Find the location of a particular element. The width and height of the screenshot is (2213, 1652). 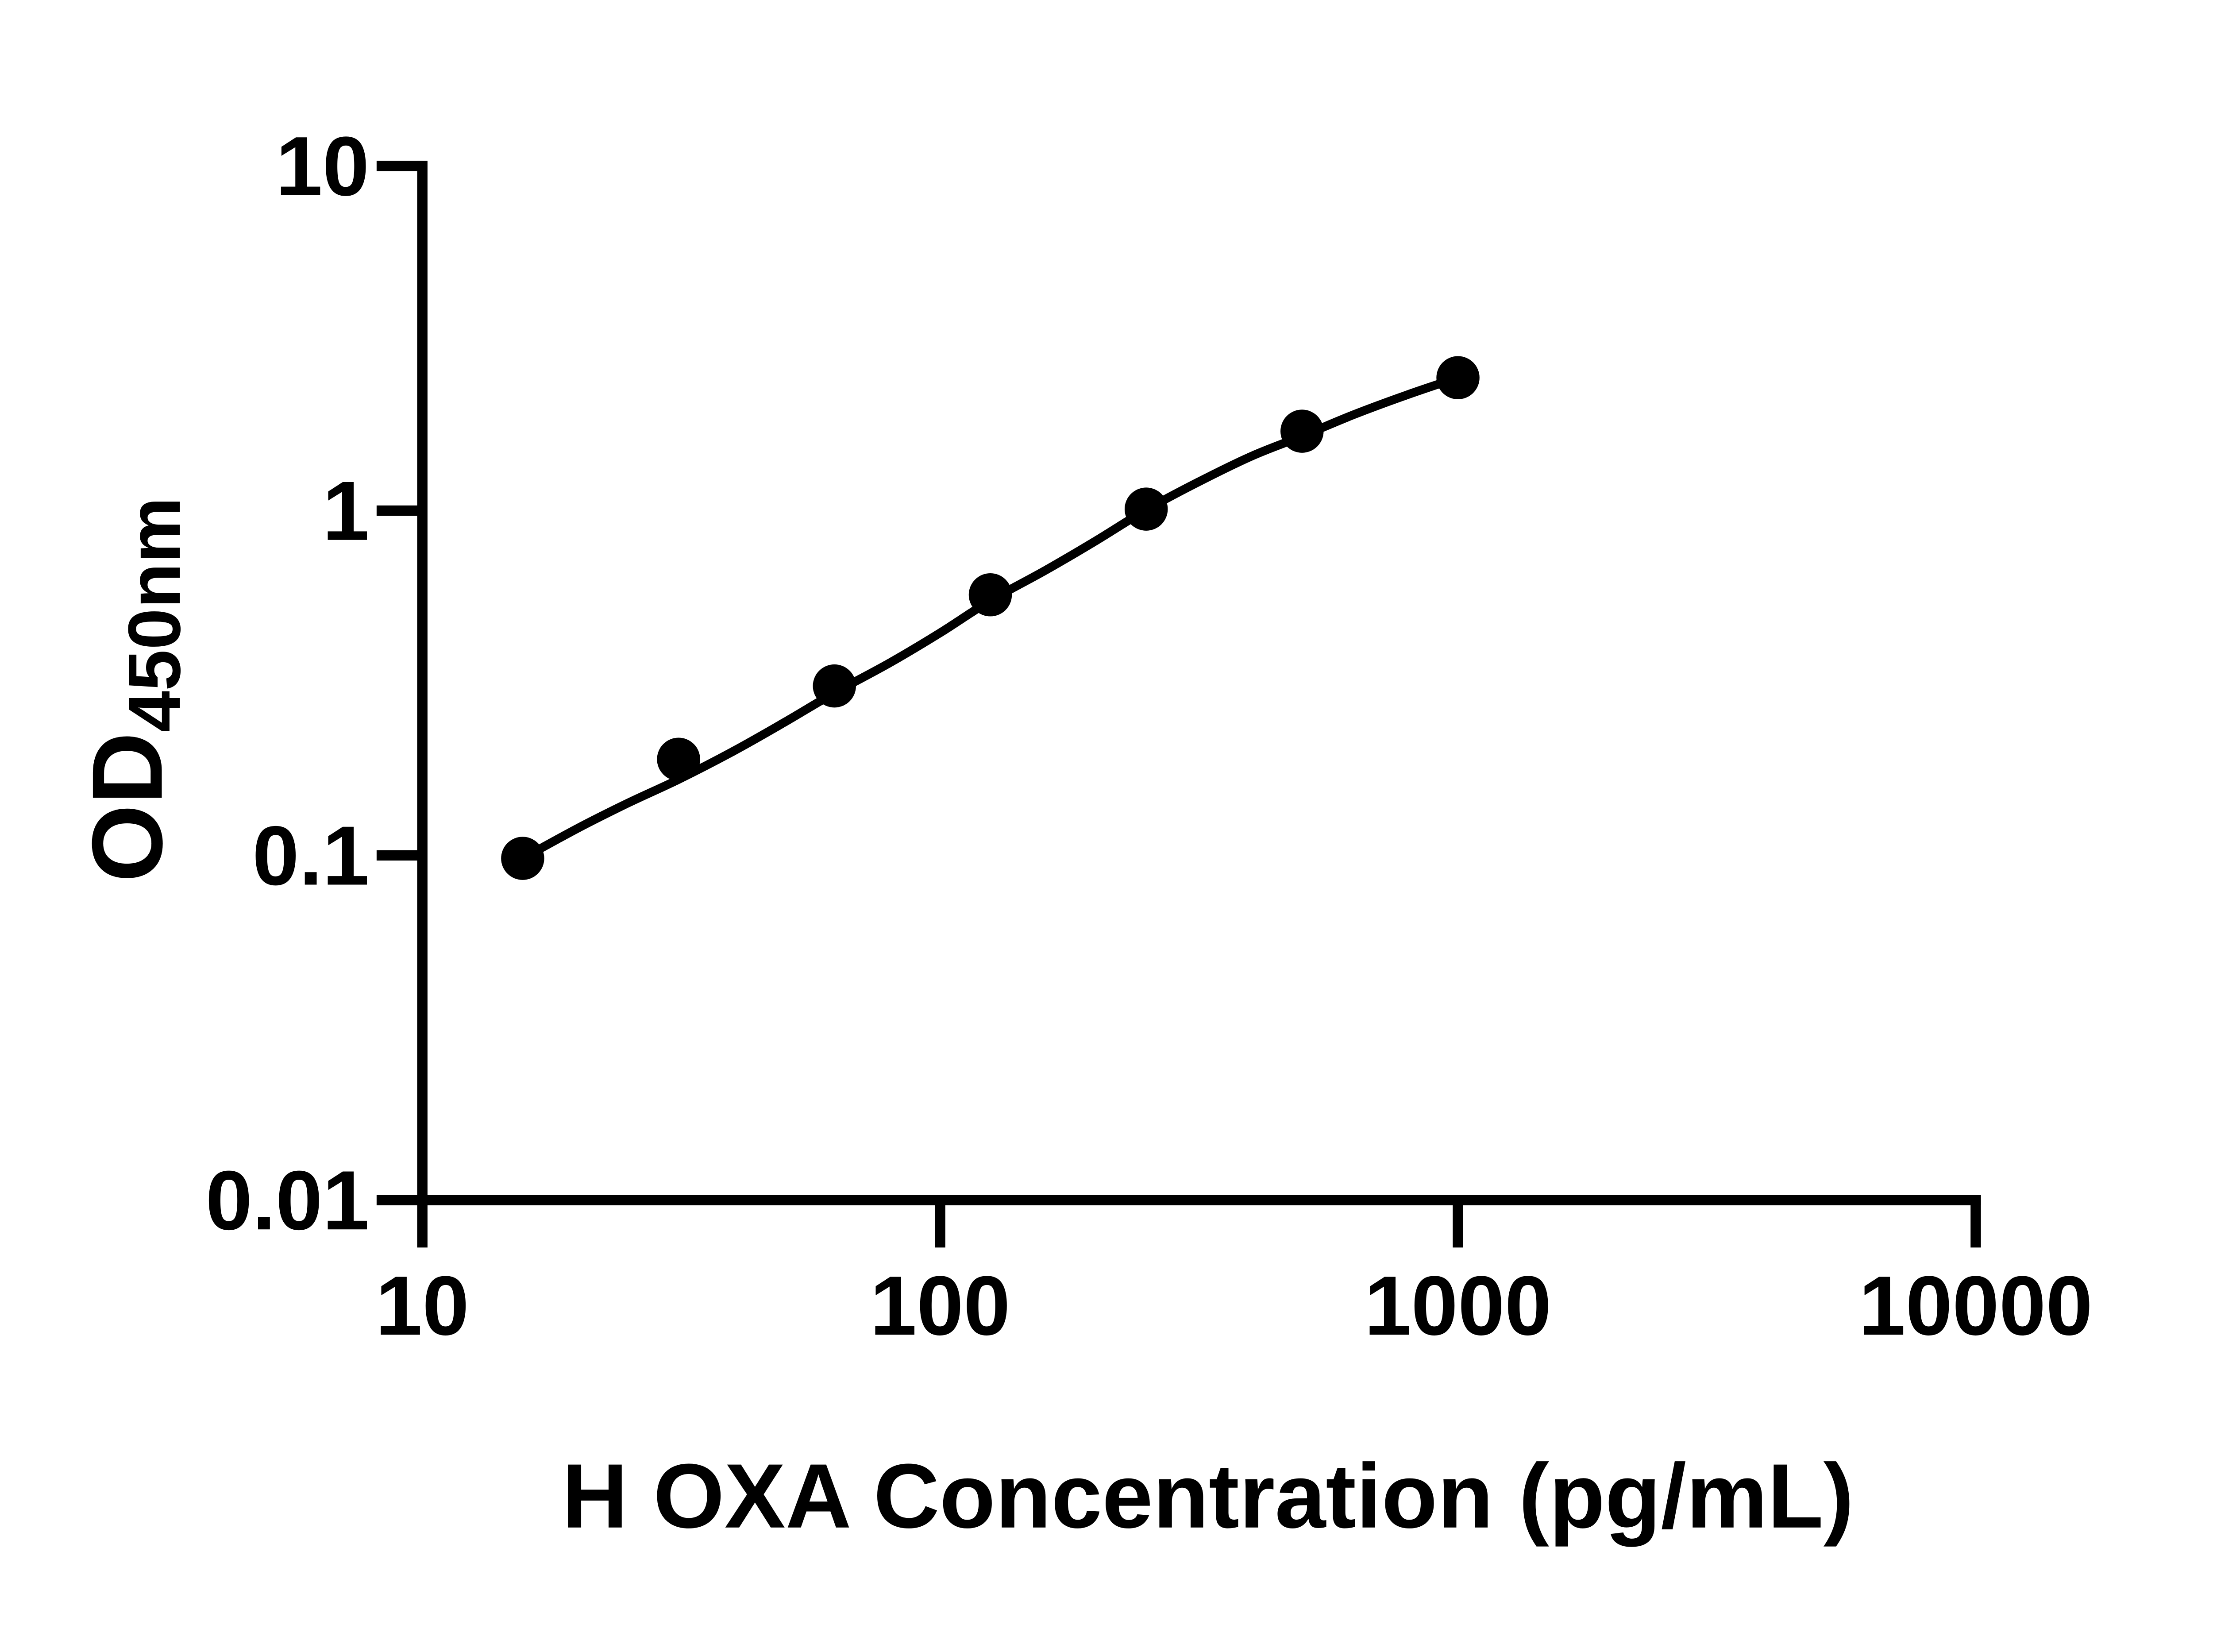

fit-curve-path is located at coordinates (990, 617).